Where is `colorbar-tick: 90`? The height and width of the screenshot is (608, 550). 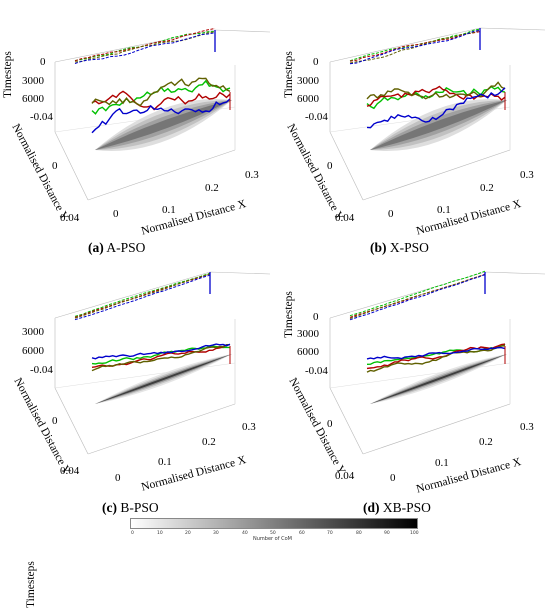 colorbar-tick: 90 is located at coordinates (387, 533).